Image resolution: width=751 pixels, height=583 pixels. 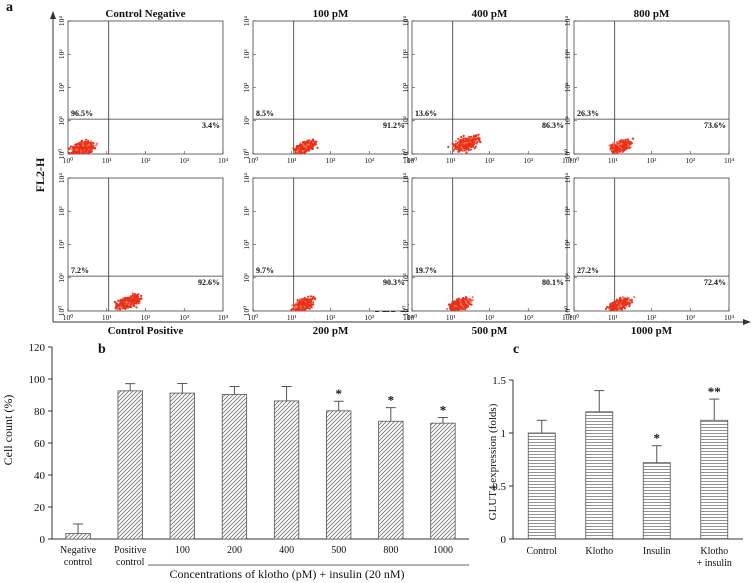 What do you see at coordinates (78, 550) in the screenshot?
I see `category-label: Negative` at bounding box center [78, 550].